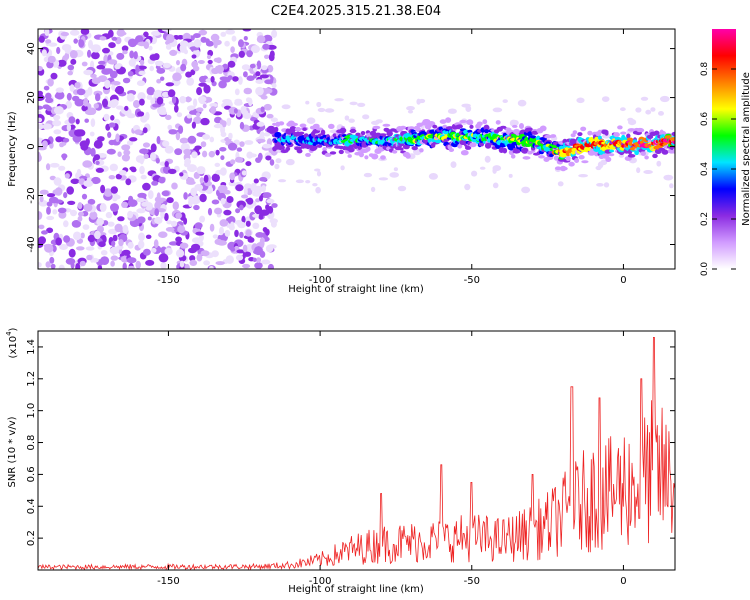  Describe the element at coordinates (320, 581) in the screenshot. I see `x-tick-label: -100` at that location.